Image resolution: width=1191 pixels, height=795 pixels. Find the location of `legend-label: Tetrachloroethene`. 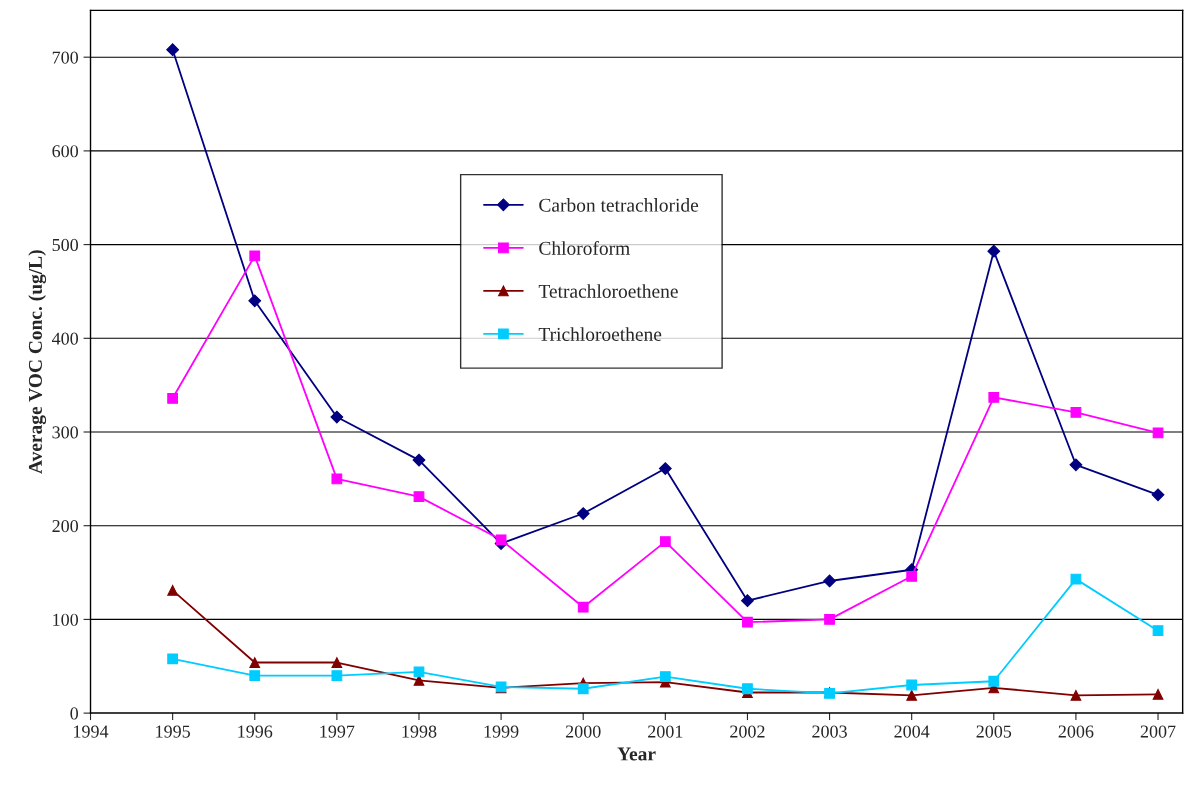

legend-label: Tetrachloroethene is located at coordinates (608, 291).